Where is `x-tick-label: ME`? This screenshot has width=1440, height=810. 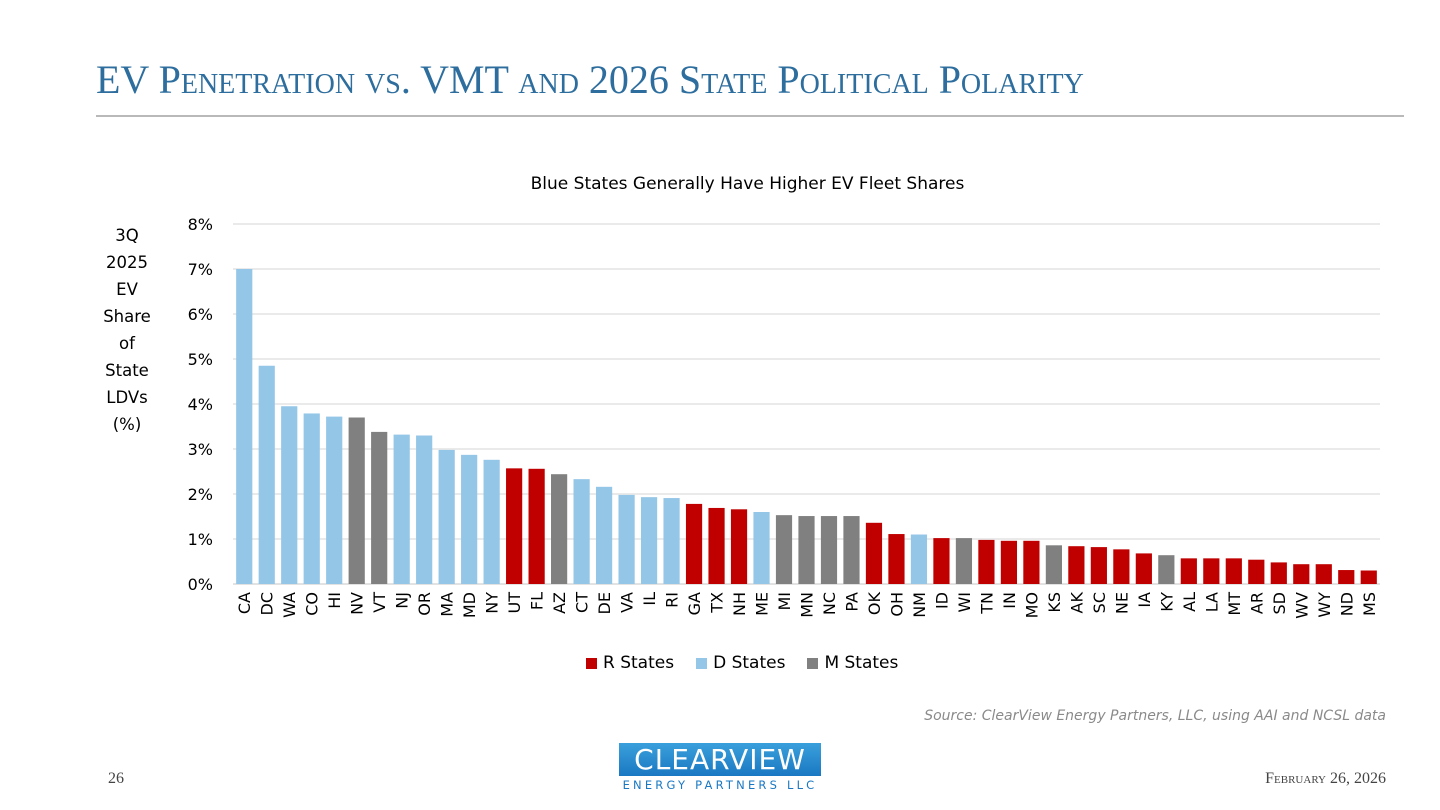 x-tick-label: ME is located at coordinates (762, 604).